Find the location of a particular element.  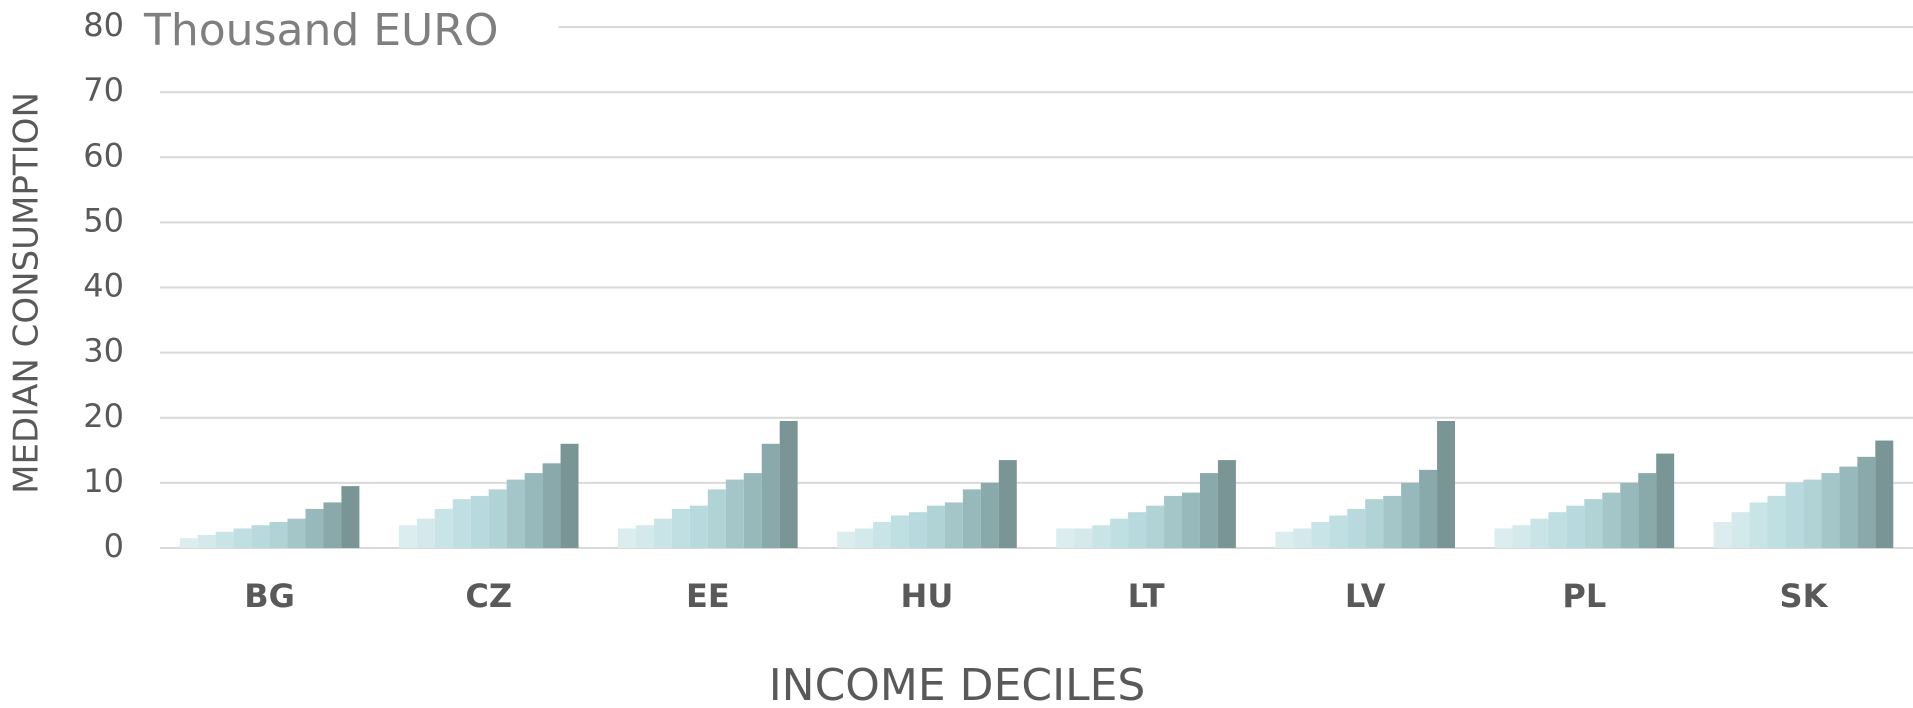

x-tick-label: SK is located at coordinates (1804, 596).